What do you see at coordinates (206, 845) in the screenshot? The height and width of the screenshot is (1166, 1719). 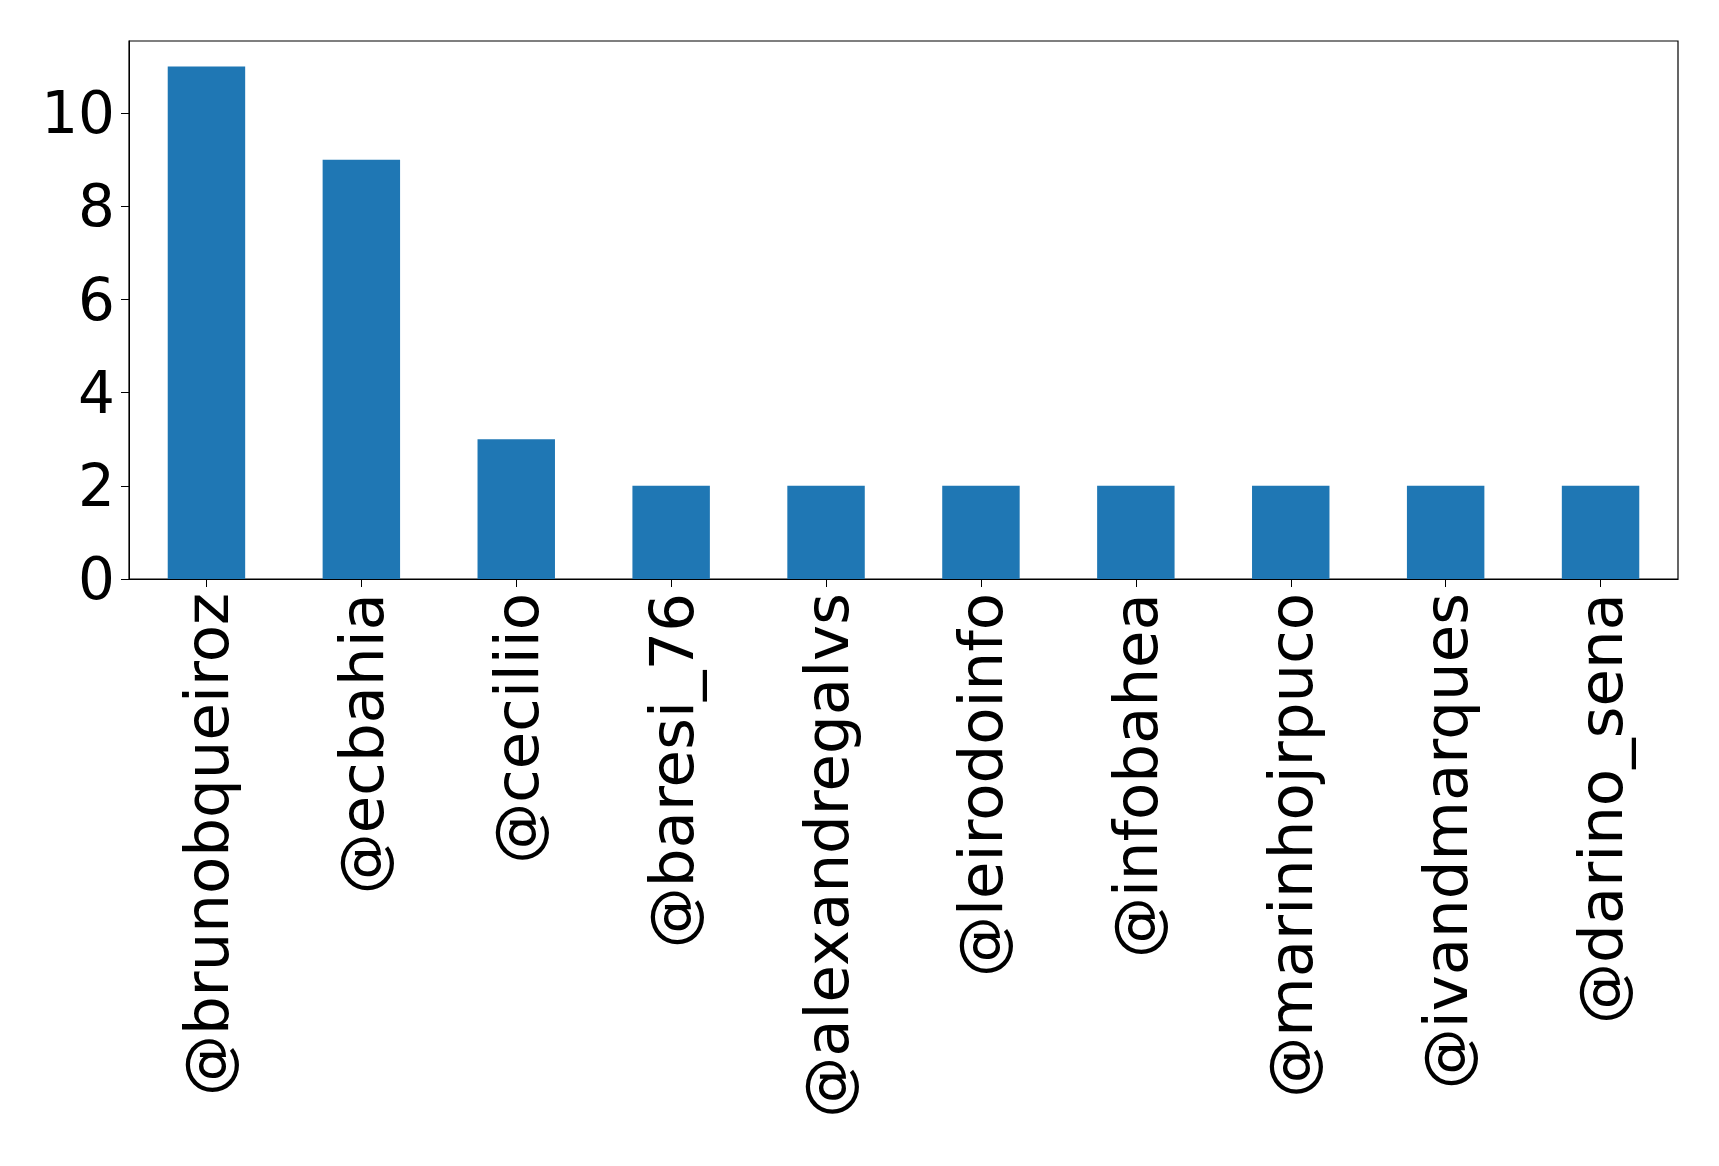 I see `x-tick-label: @brunobqueiroz` at bounding box center [206, 845].